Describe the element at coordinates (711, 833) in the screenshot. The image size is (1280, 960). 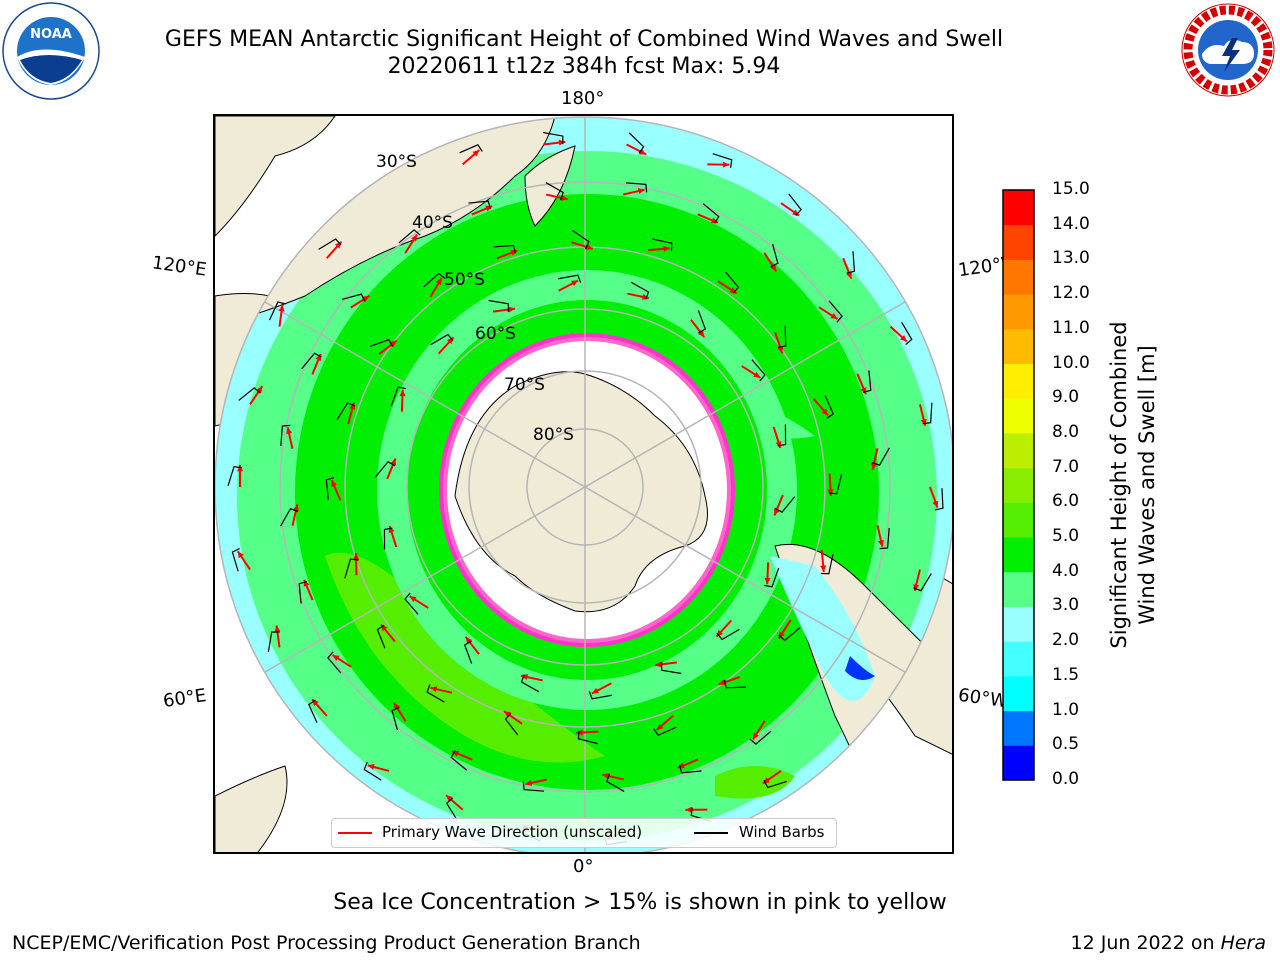
I see `wind-barb-swatch` at that location.